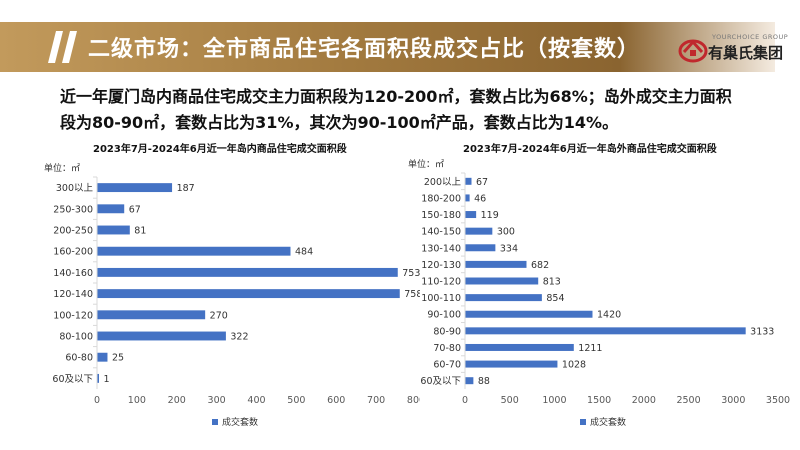  What do you see at coordinates (509, 248) in the screenshot?
I see `data-label: 334` at bounding box center [509, 248].